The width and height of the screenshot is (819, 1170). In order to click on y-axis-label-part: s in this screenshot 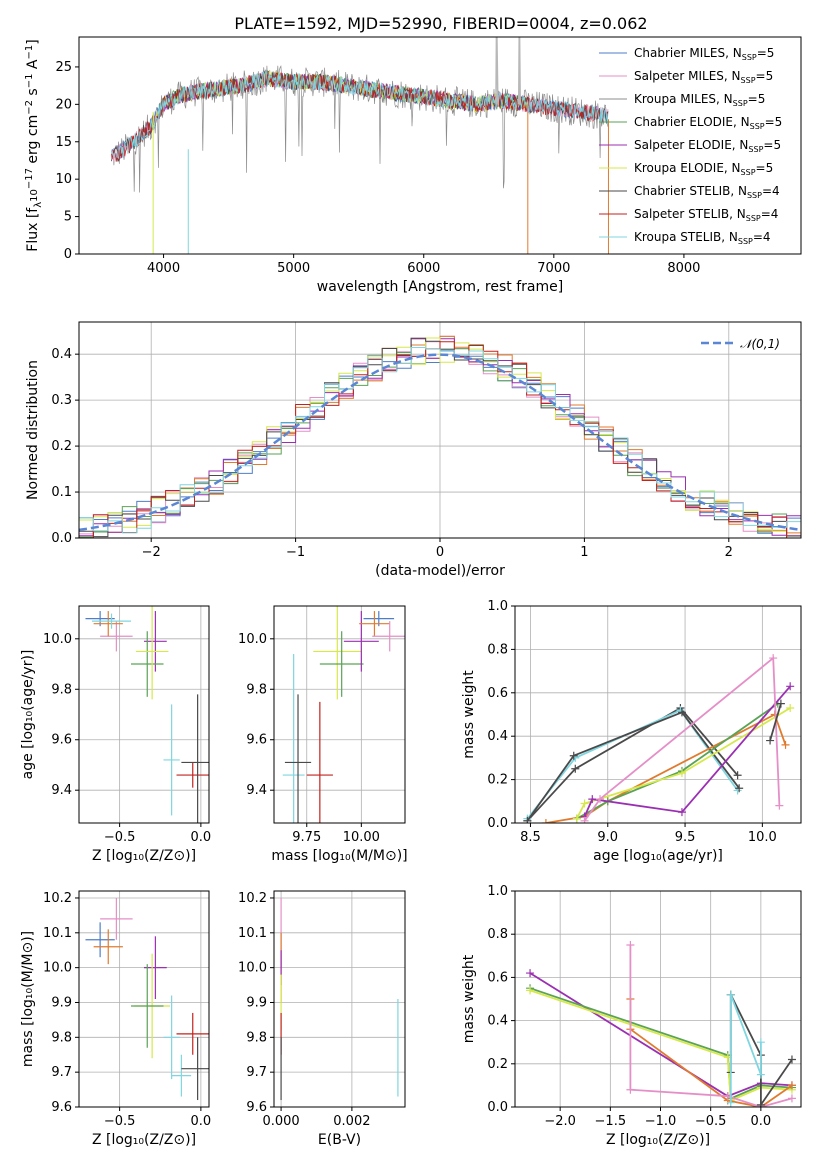, I will do `click(33, 94)`.